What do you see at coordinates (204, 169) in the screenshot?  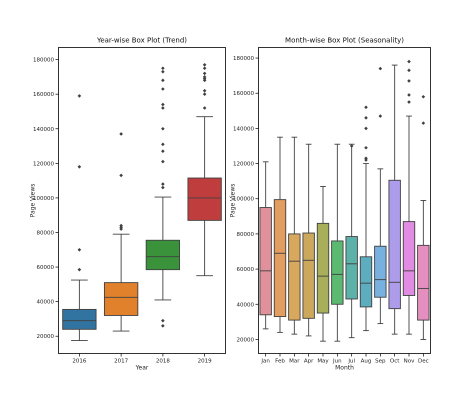 I see `box-2019` at bounding box center [204, 169].